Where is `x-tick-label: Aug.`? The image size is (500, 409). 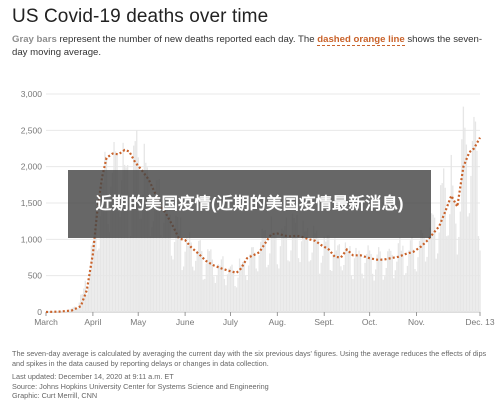
x-tick-label: Aug. is located at coordinates (278, 322).